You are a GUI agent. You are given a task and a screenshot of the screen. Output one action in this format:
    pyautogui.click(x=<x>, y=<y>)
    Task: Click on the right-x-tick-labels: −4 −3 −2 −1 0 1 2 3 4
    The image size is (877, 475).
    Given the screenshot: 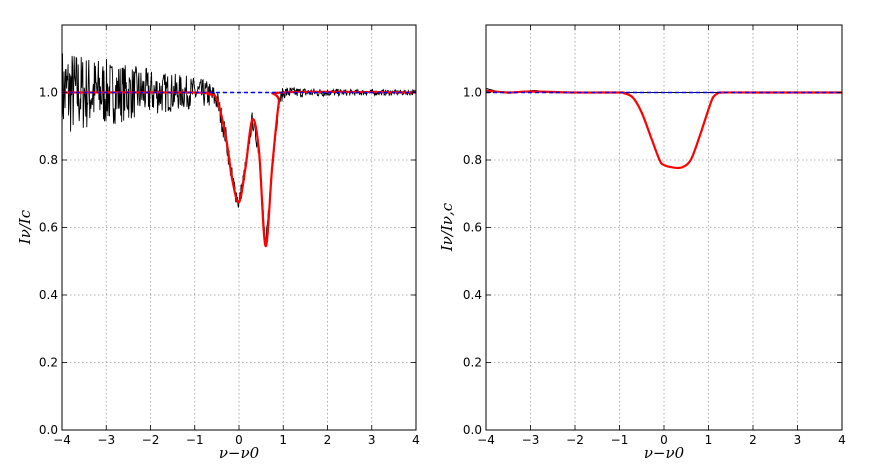 What is the action you would take?
    pyautogui.click(x=661, y=440)
    